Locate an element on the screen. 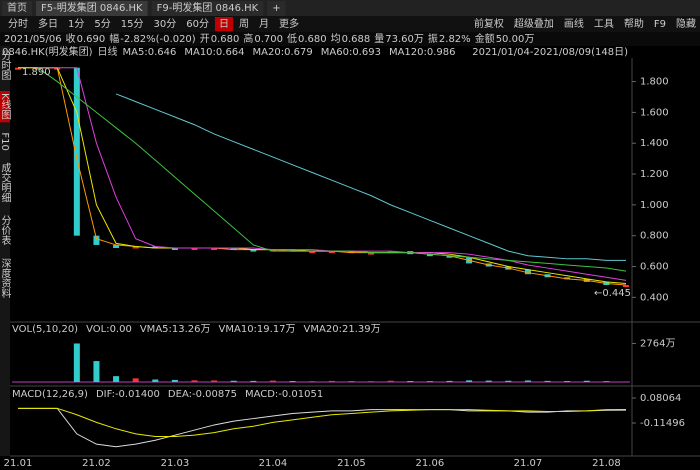 This screenshot has width=700, height=470. active-period is located at coordinates (223, 24).